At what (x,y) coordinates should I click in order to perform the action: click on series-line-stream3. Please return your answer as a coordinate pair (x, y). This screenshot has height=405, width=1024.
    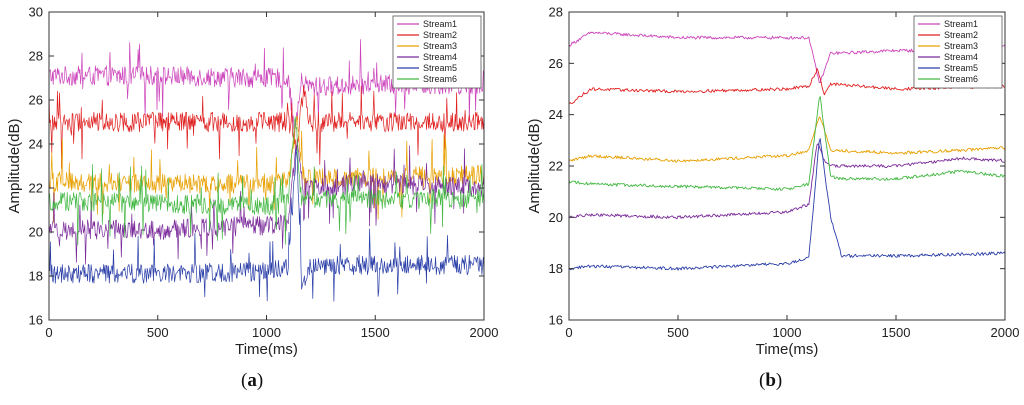
    Looking at the image, I should click on (787, 139).